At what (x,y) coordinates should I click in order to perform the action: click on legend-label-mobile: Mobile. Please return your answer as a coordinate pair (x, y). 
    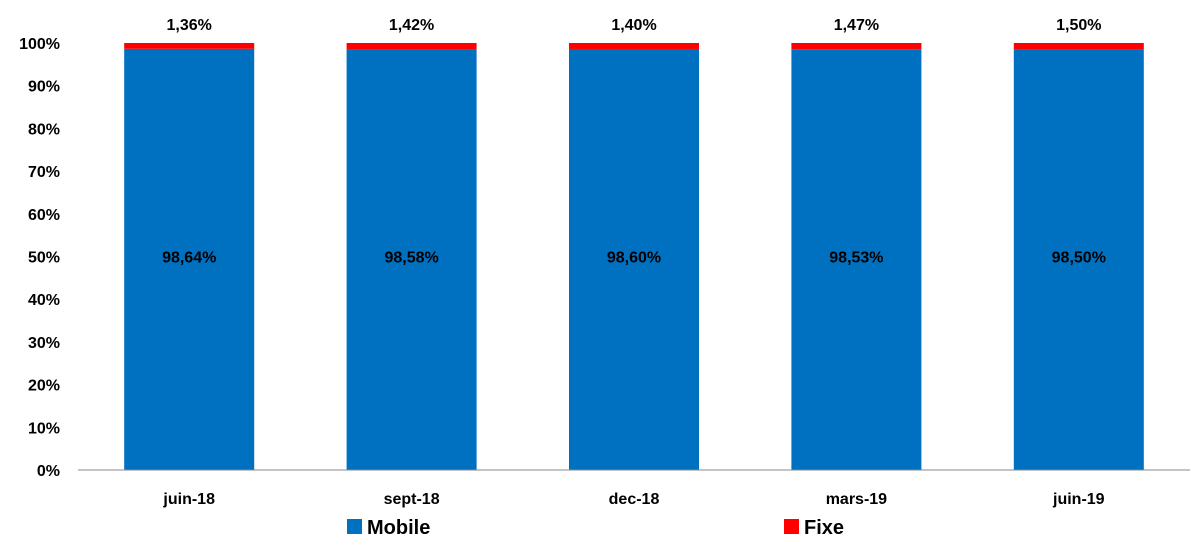
    Looking at the image, I should click on (398, 528).